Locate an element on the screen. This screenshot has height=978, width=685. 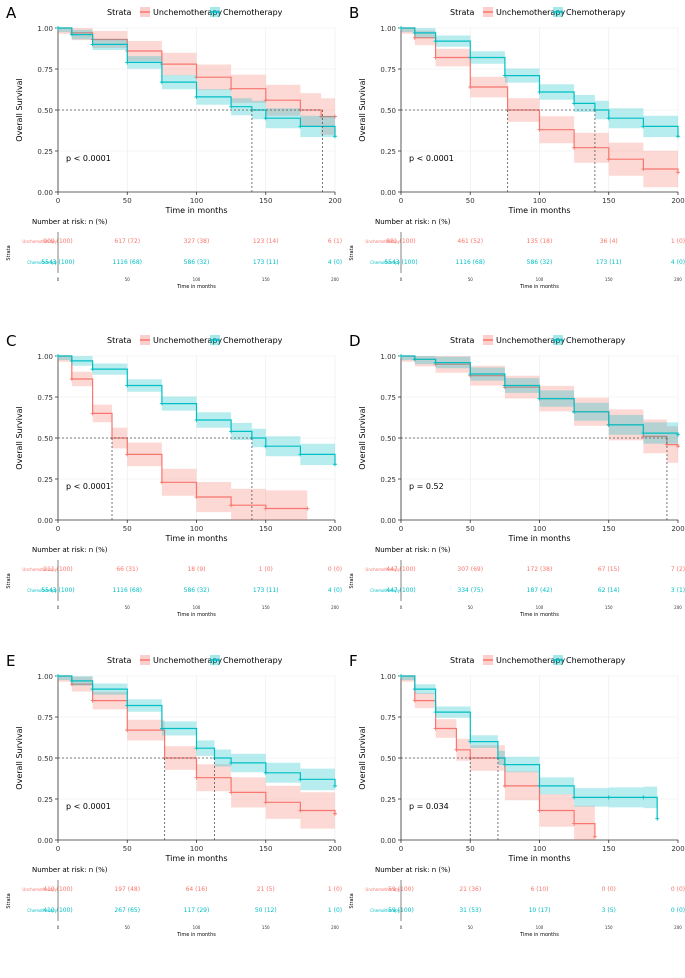
risk-row-label: Chemotherapy is located at coordinates (42, 910).